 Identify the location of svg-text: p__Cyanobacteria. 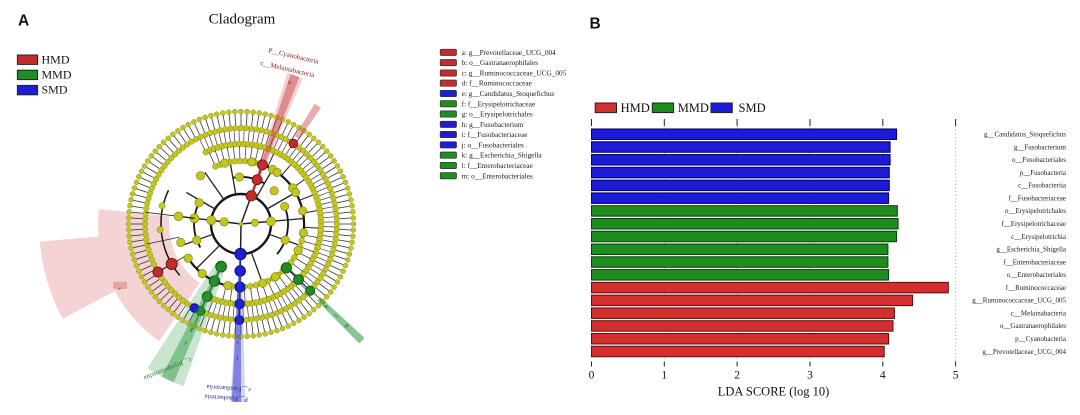
(1041, 339).